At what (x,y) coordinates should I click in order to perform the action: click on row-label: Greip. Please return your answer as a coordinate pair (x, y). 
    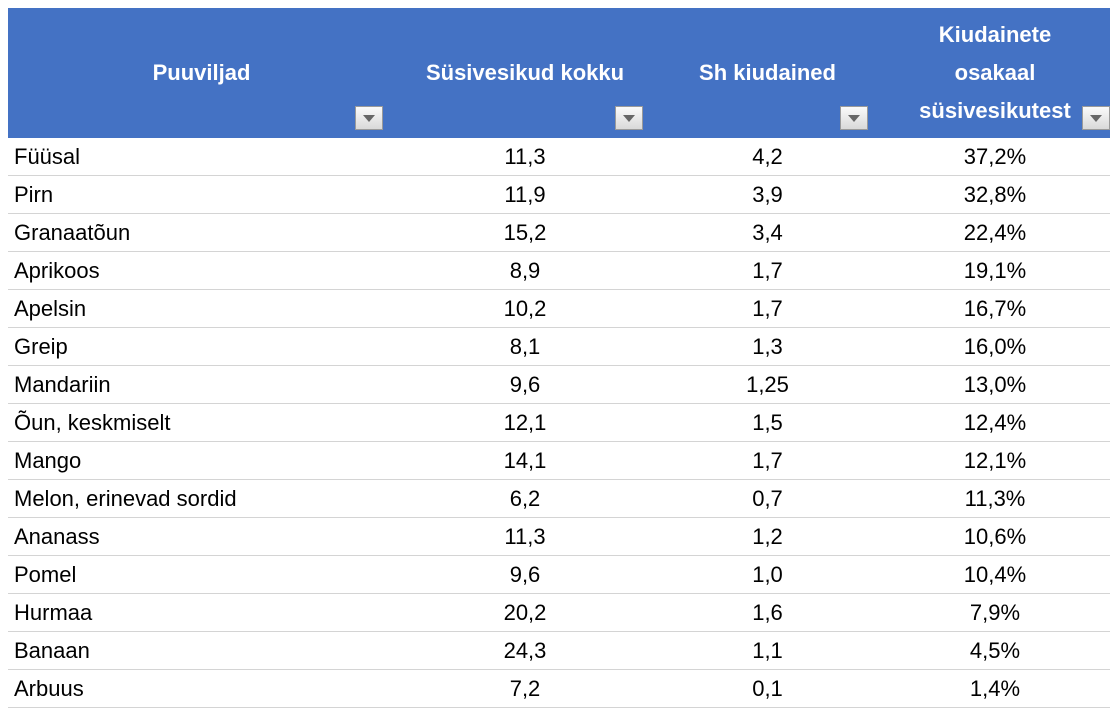
    Looking at the image, I should click on (201, 347).